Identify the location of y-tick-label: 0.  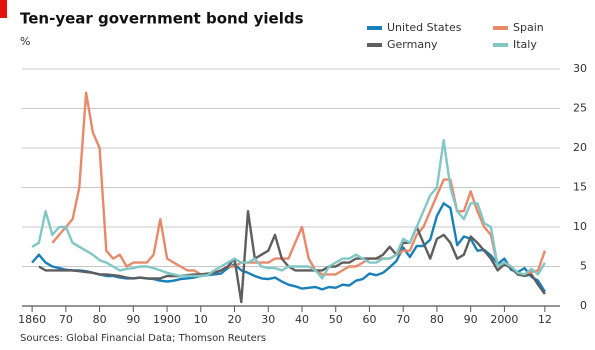
(583, 305).